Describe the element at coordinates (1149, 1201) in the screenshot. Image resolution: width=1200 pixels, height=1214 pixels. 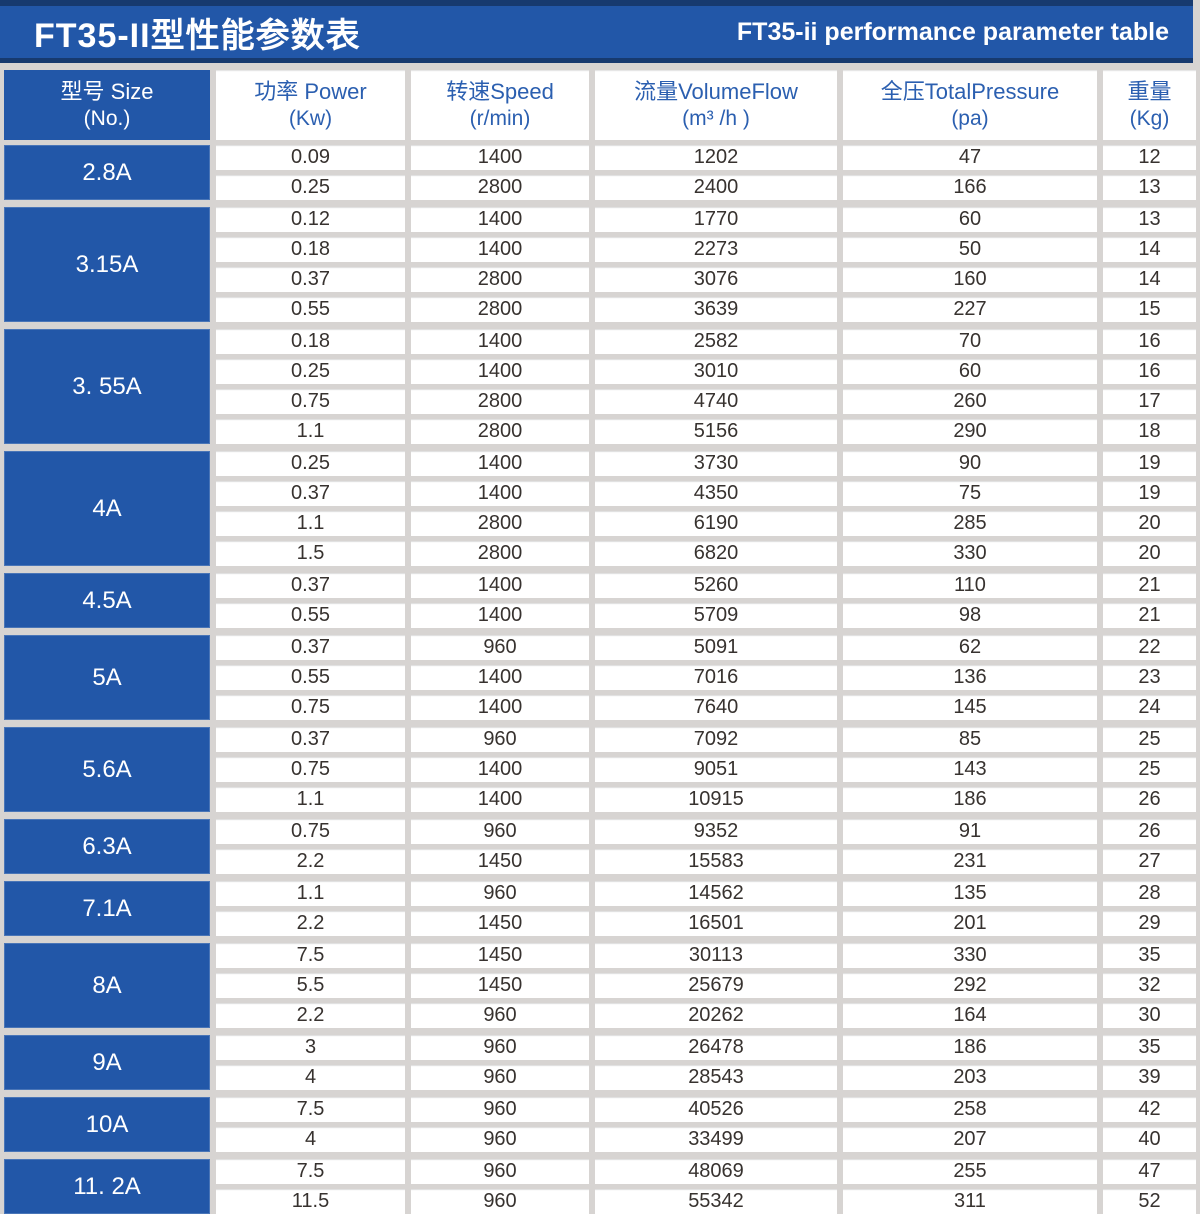
I see `table-cell: 52` at that location.